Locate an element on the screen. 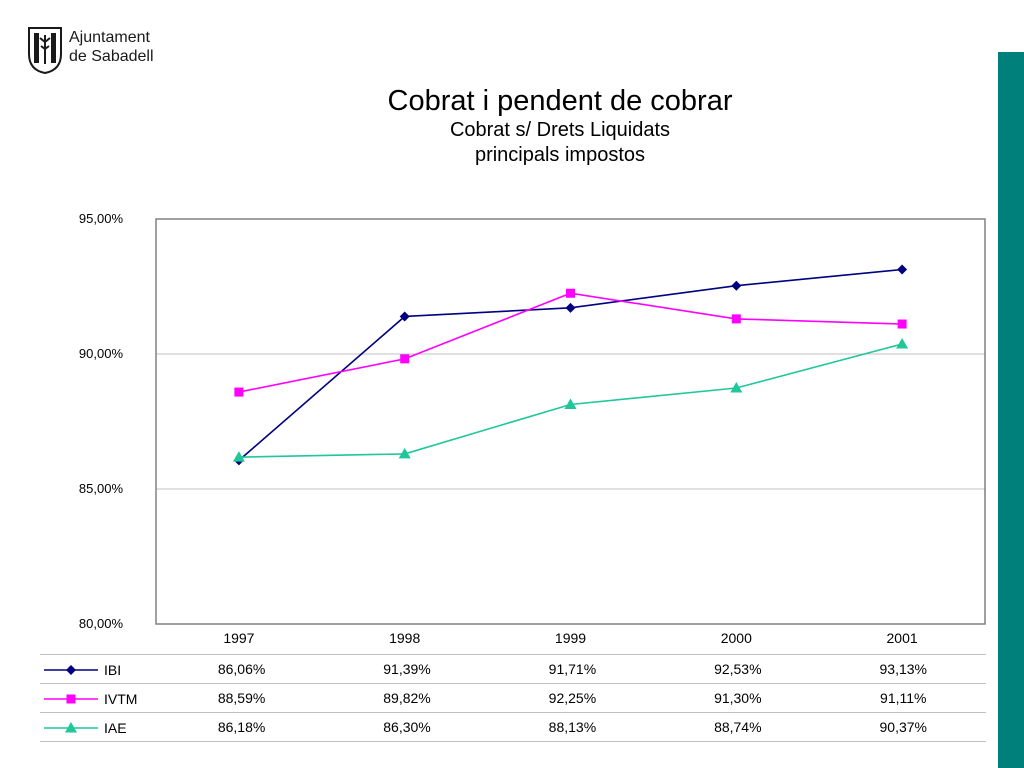 This screenshot has height=768, width=1024. table-cell-value: 93,13% is located at coordinates (903, 669).